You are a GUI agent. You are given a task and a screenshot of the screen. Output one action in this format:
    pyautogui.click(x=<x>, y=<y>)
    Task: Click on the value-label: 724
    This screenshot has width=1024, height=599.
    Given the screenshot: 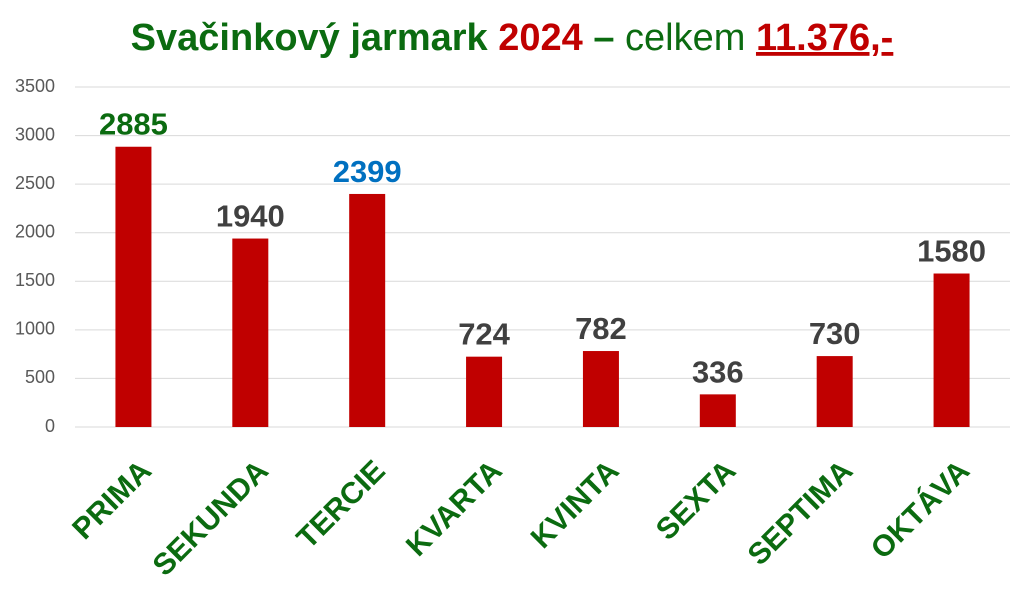 What is the action you would take?
    pyautogui.click(x=484, y=334)
    